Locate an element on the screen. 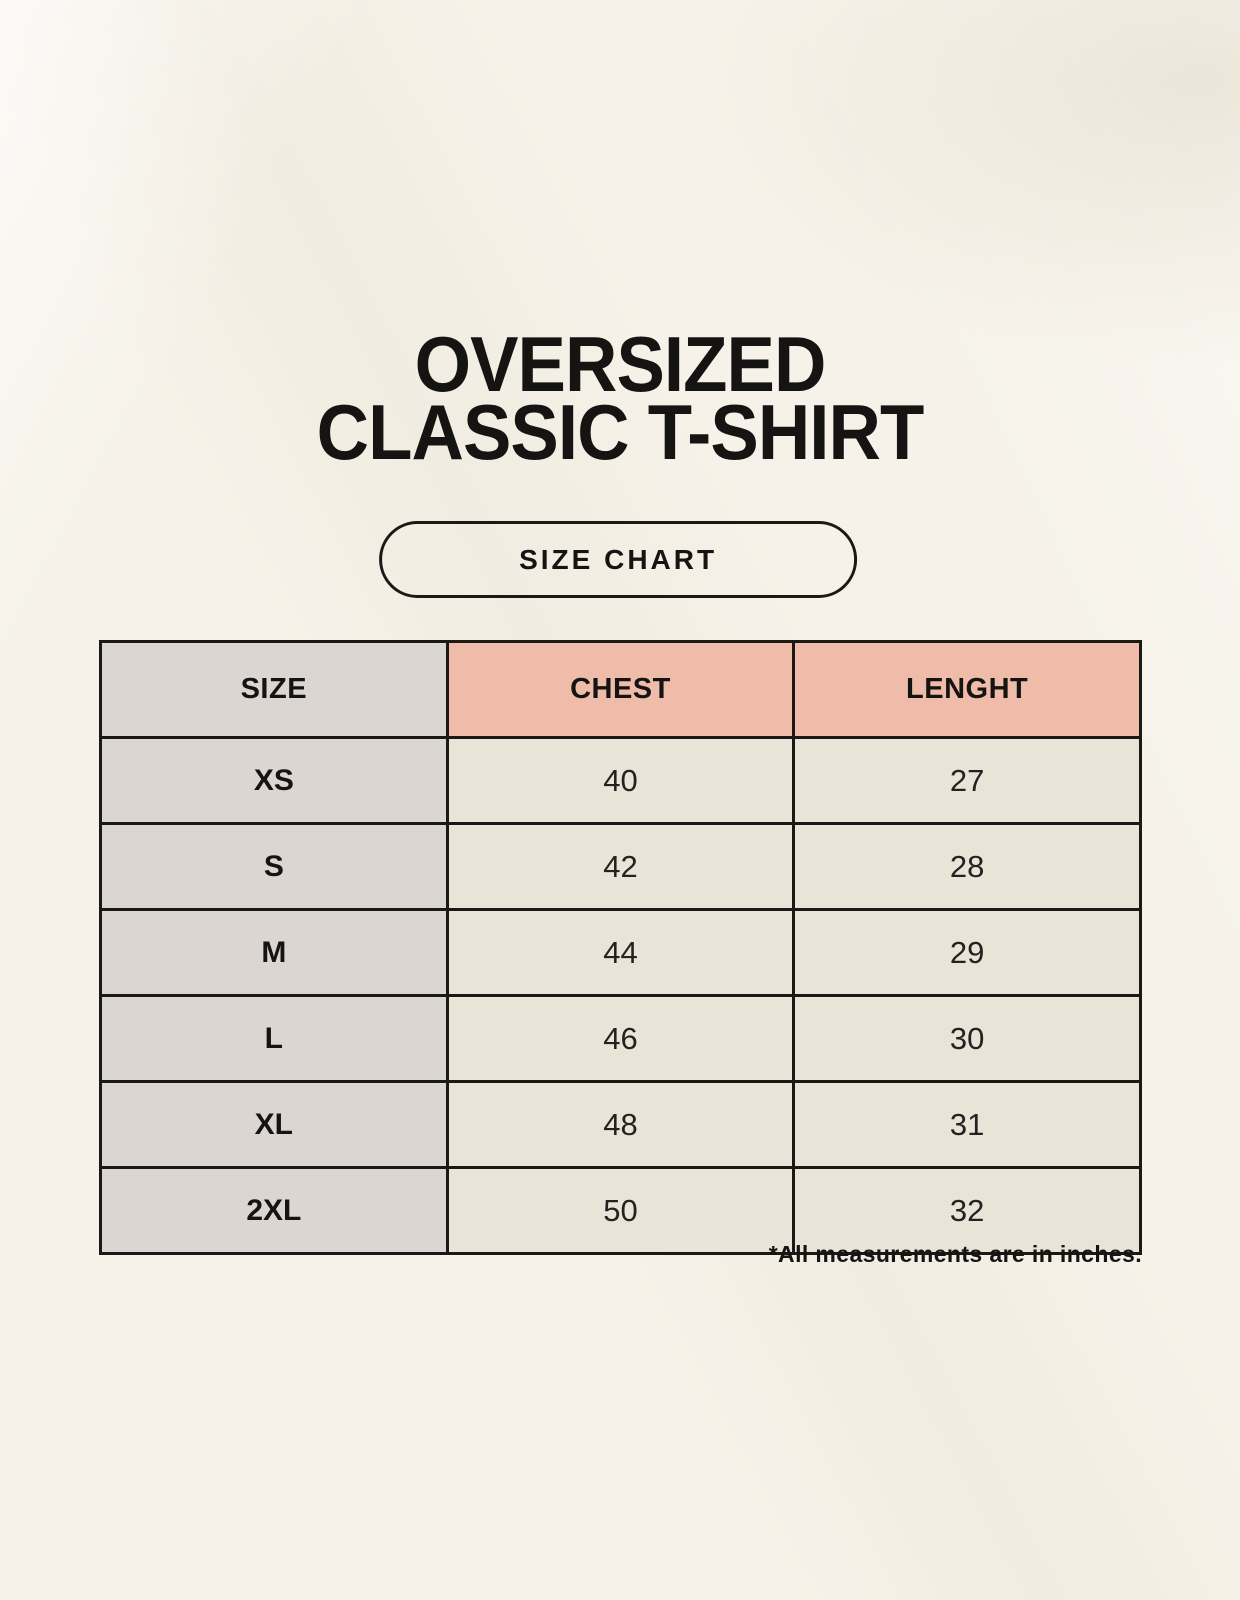 Image resolution: width=1240 pixels, height=1600 pixels. size-label: S is located at coordinates (274, 866).